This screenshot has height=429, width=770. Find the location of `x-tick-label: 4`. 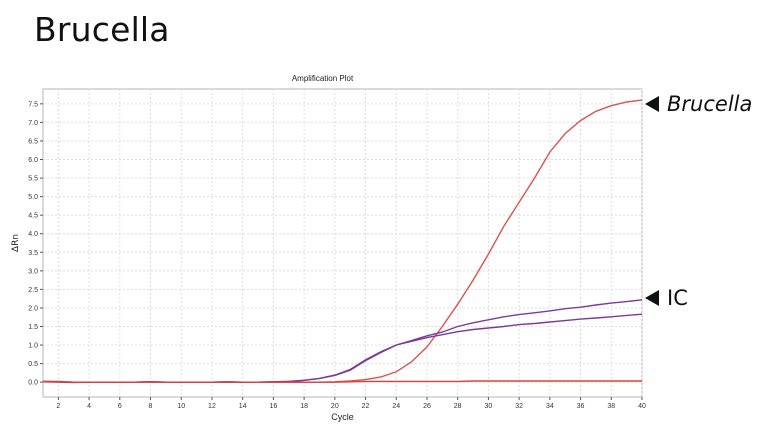

x-tick-label: 4 is located at coordinates (89, 406).